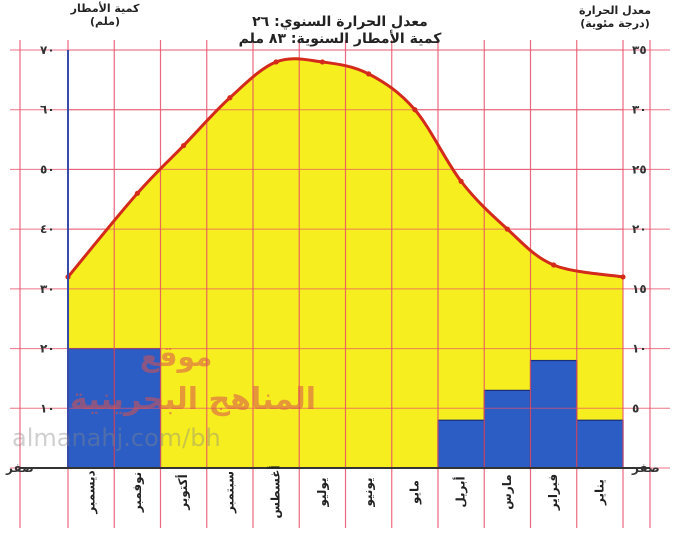 The image size is (680, 535). I want to click on month-label: فبراير, so click(553, 492).